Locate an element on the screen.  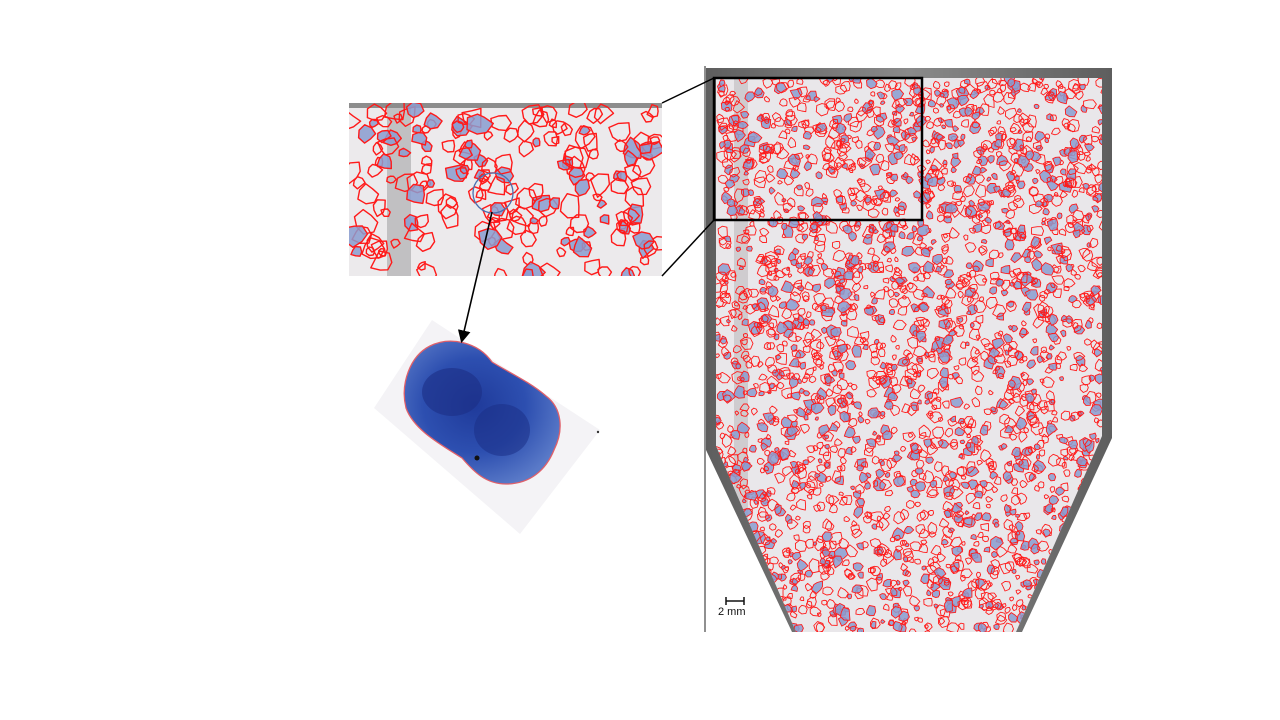
zoom-image-panel is located at coordinates (505, 189).